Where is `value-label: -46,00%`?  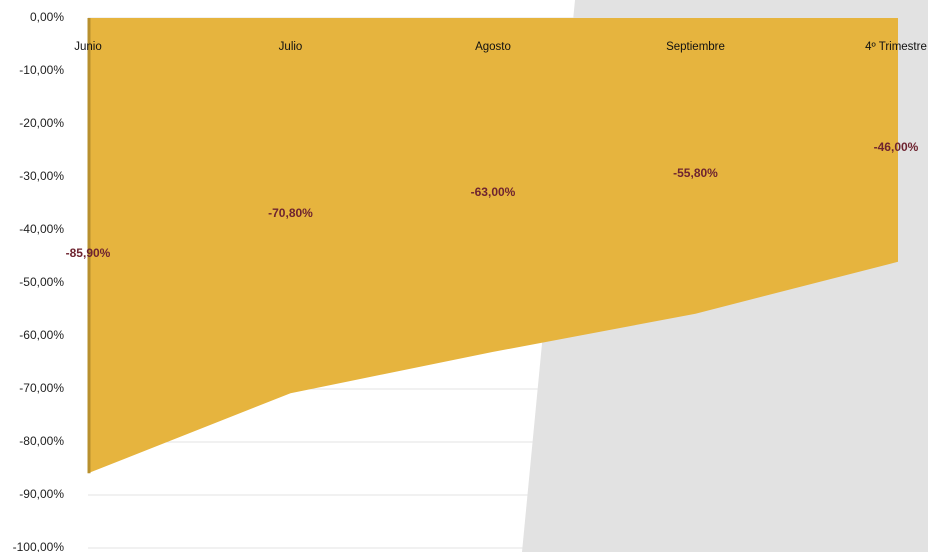
value-label: -46,00% is located at coordinates (896, 147).